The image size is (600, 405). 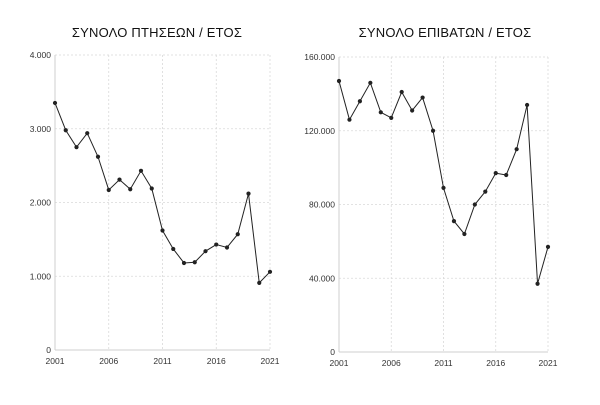 I want to click on passengers-chart-x-tick-label: 2021, so click(x=548, y=363).